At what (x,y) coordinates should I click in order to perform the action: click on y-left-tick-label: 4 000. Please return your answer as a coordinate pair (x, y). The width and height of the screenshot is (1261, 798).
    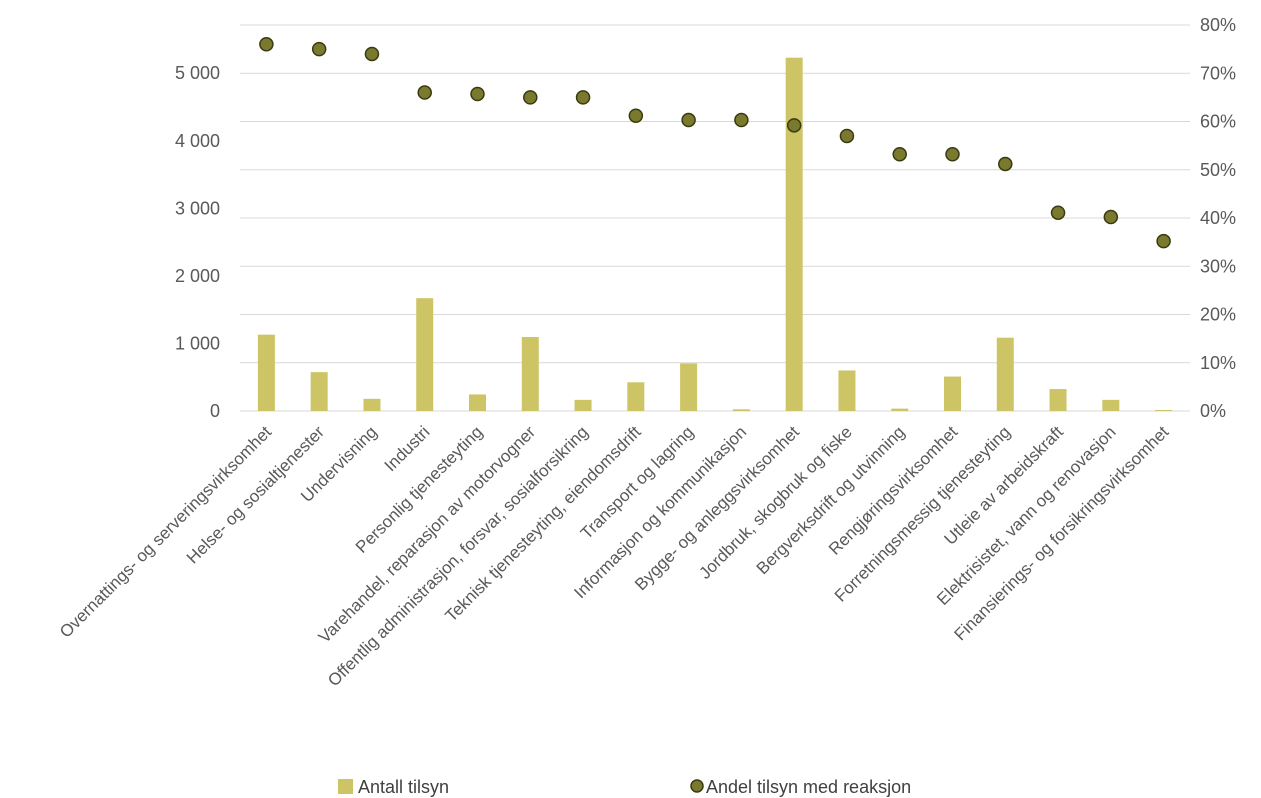
    Looking at the image, I should click on (197, 141).